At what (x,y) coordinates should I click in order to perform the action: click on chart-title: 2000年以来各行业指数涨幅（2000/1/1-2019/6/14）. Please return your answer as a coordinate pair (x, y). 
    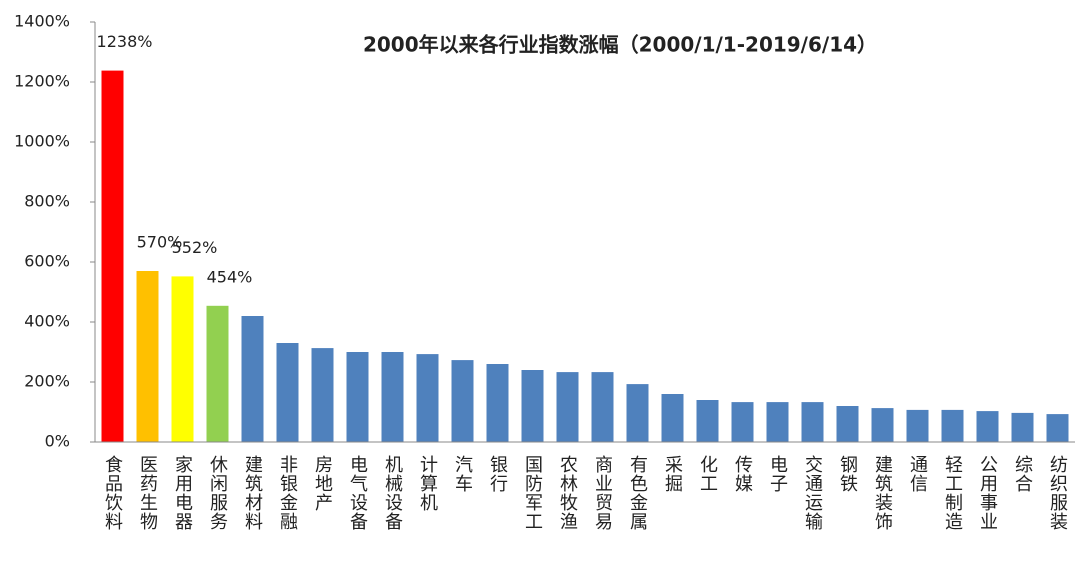
    Looking at the image, I should click on (620, 45).